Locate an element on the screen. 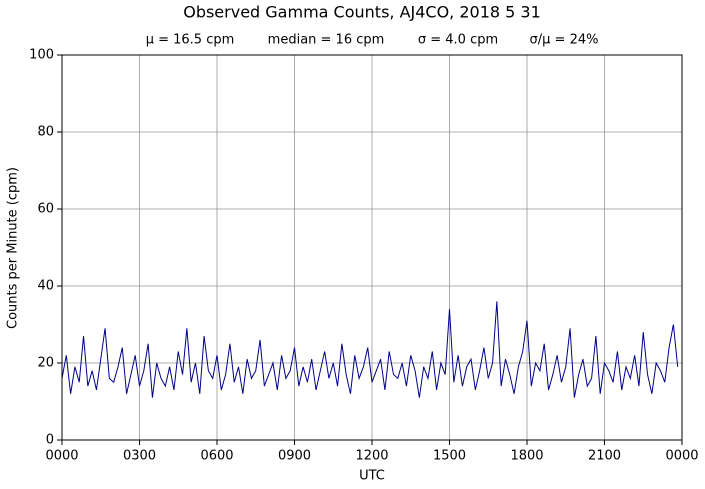 This screenshot has width=705, height=489. chart-title: Observed Gamma Counts, AJ4CO, 2018 5 31 is located at coordinates (362, 12).